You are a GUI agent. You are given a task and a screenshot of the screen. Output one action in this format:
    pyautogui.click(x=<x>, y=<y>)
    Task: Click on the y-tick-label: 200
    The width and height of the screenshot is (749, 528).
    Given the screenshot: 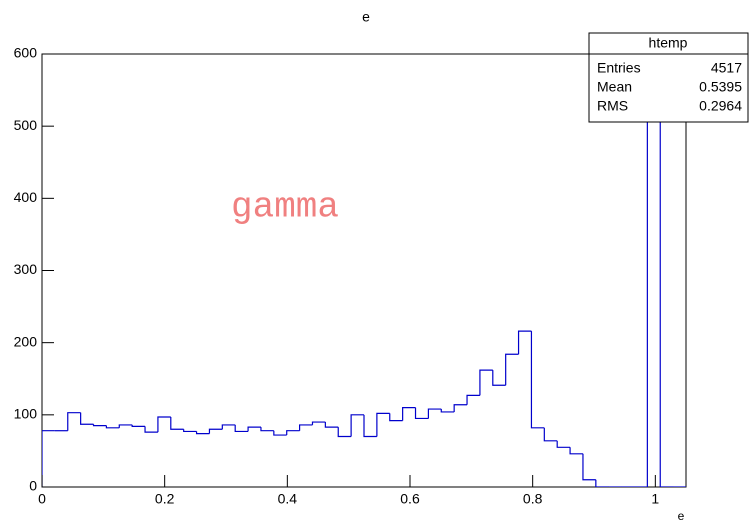 What is the action you would take?
    pyautogui.click(x=26, y=341)
    